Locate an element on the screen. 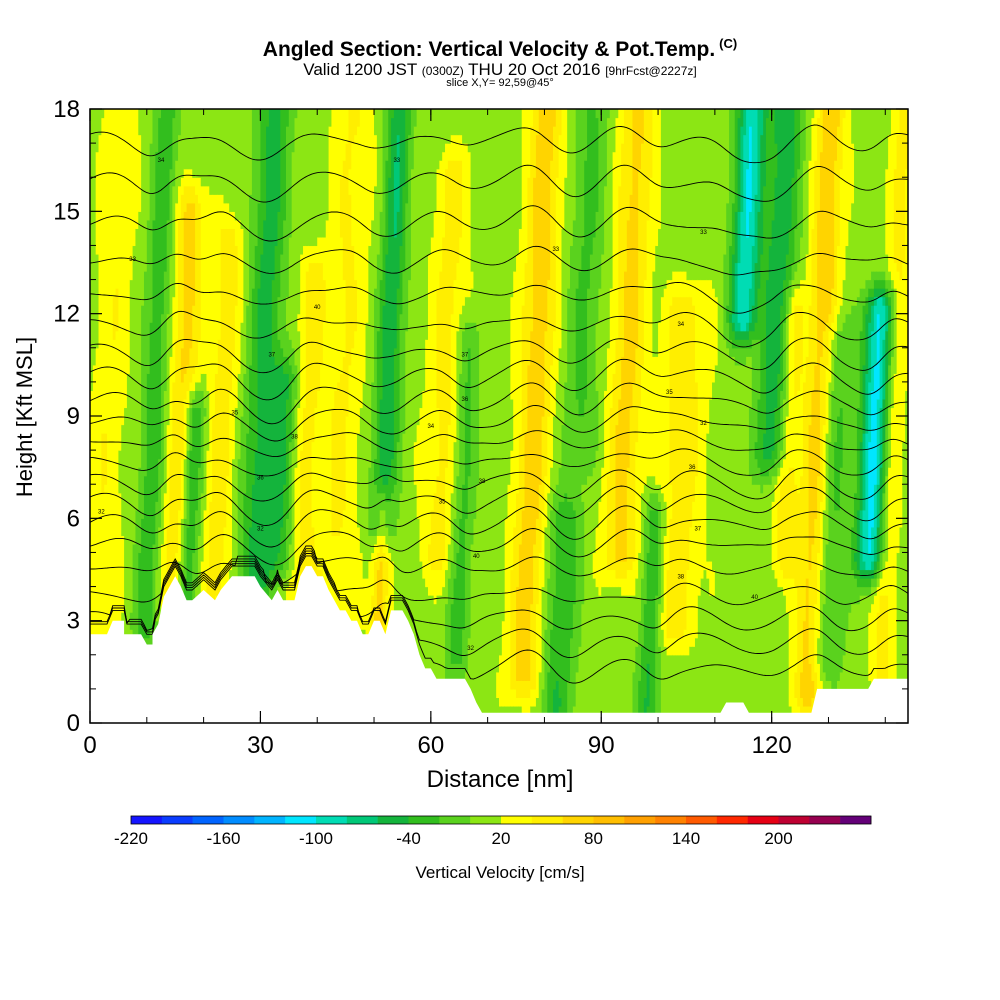 This screenshot has width=1000, height=1000. isentrope-line is located at coordinates (499, 329).